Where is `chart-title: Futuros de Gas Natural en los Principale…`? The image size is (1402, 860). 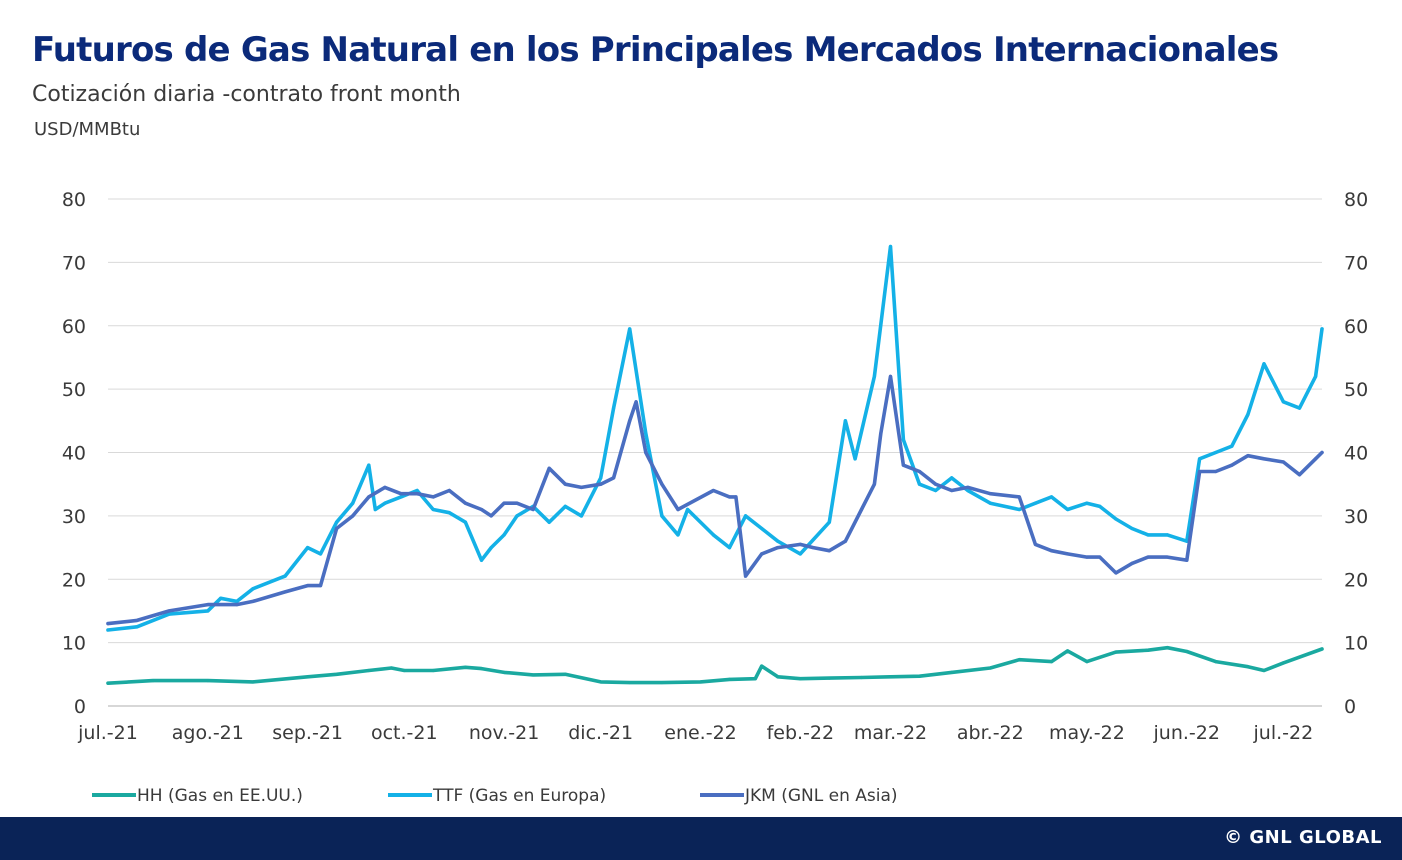
chart-title: Futuros de Gas Natural en los Principale… is located at coordinates (655, 50).